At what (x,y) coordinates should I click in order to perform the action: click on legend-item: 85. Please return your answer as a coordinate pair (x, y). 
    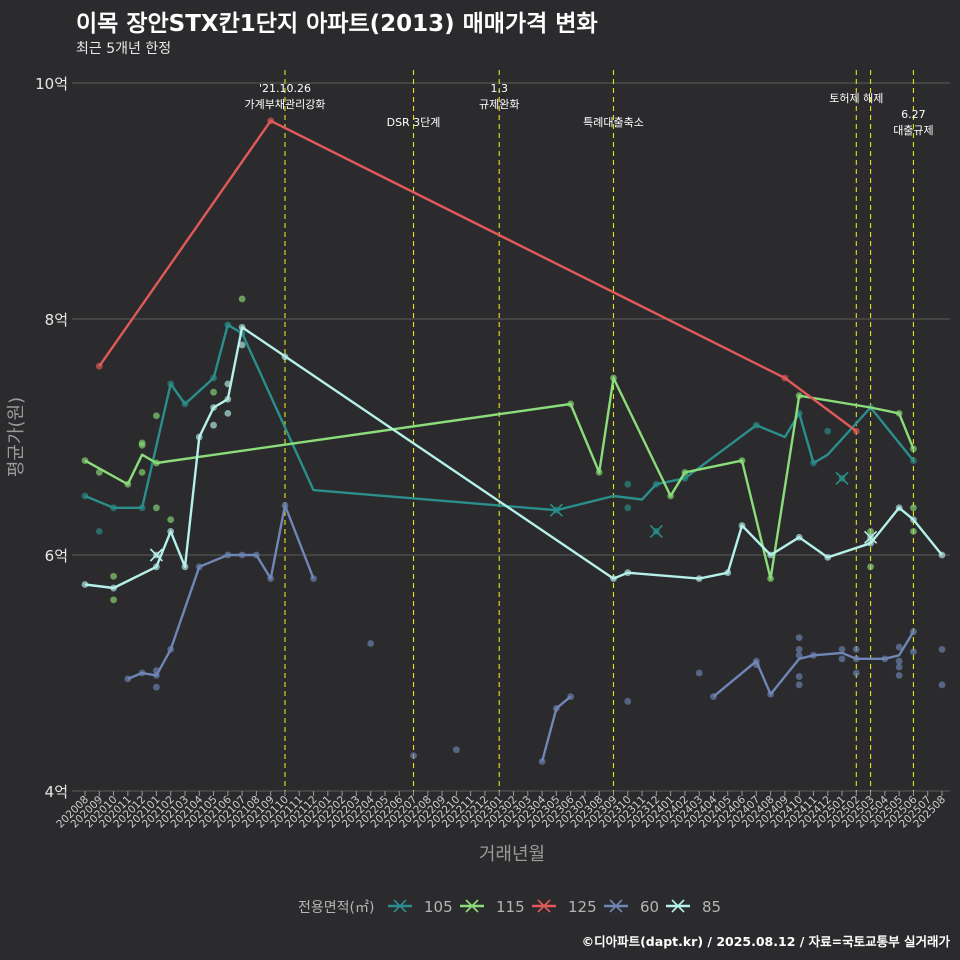
    Looking at the image, I should click on (693, 907).